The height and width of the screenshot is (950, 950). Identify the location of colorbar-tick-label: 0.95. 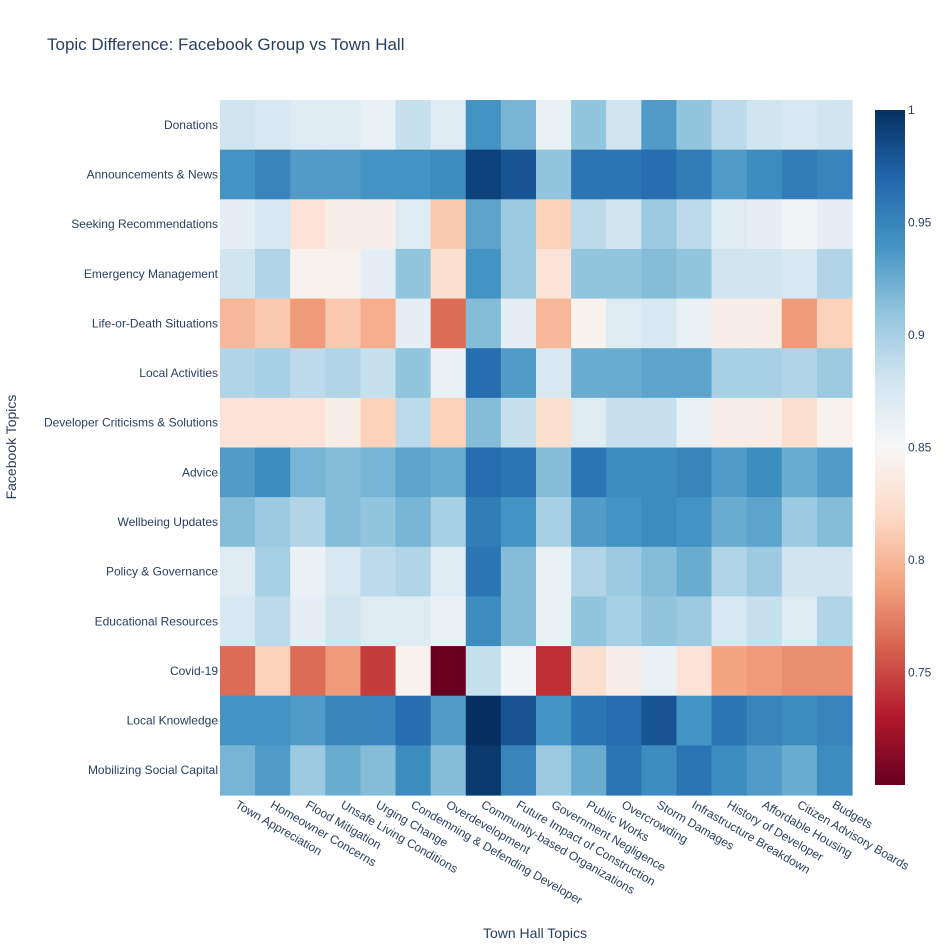
(920, 223).